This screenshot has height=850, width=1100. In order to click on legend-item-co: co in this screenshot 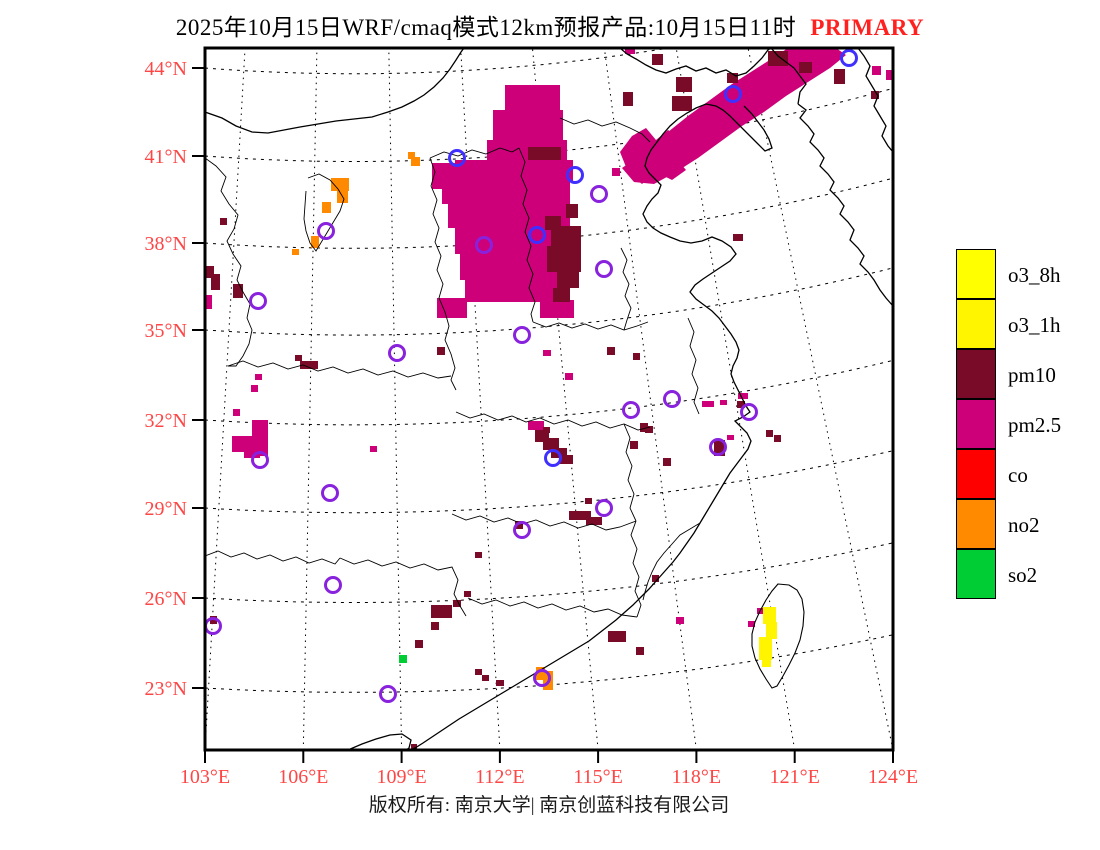, I will do `click(1008, 474)`.